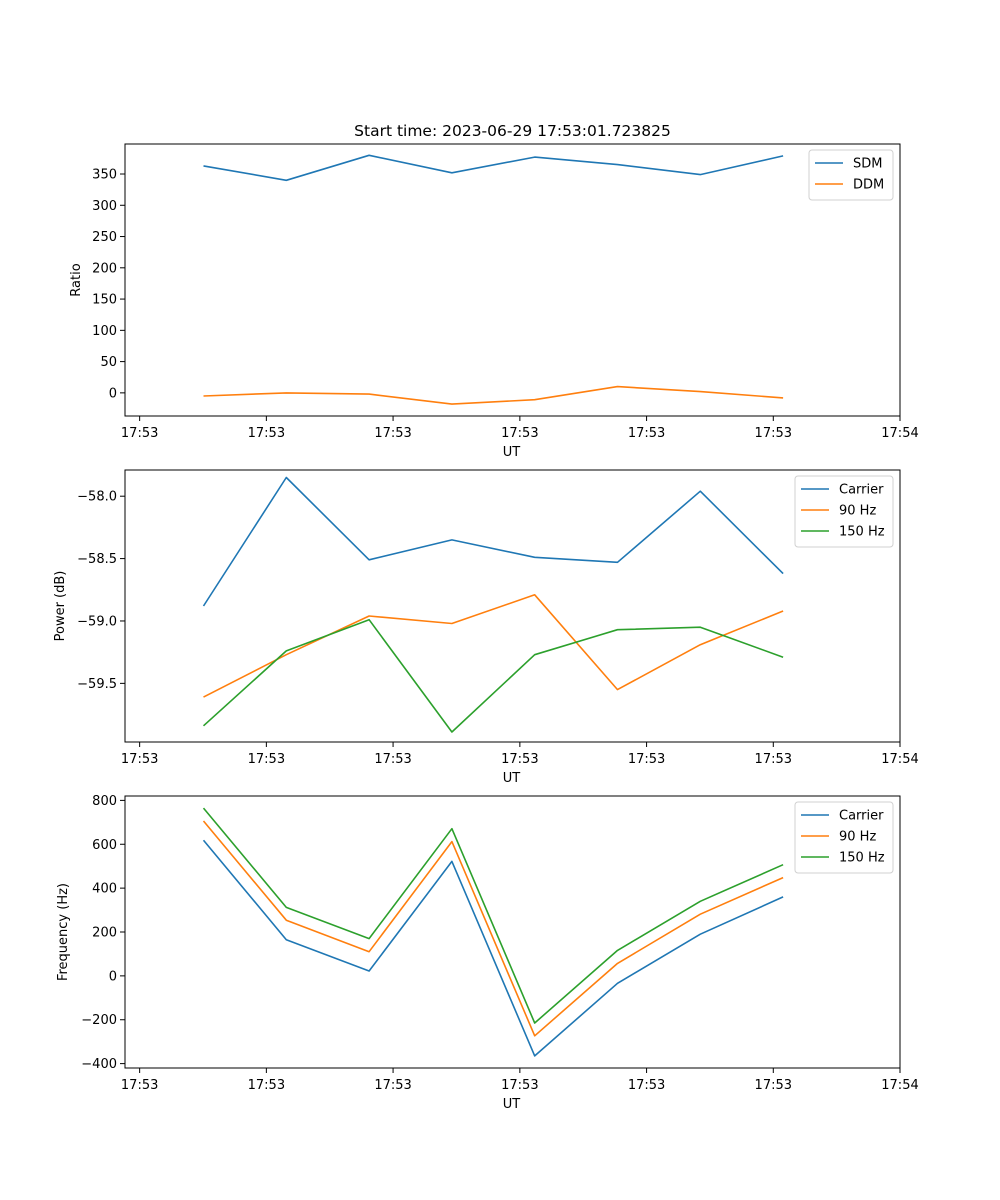 The width and height of the screenshot is (1000, 1200). I want to click on y-tick-label: −59.5, so click(97, 684).